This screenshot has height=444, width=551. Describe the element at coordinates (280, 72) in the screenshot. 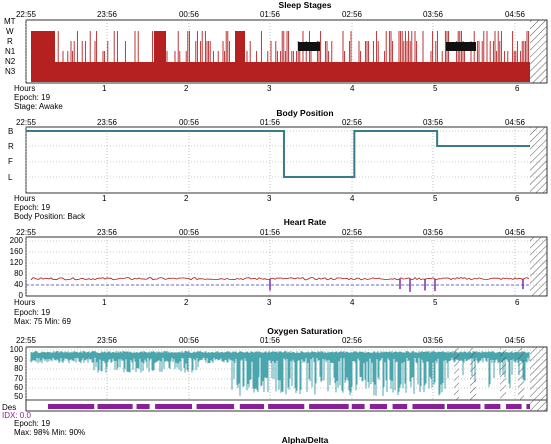

I see `stage-fill-n3` at that location.